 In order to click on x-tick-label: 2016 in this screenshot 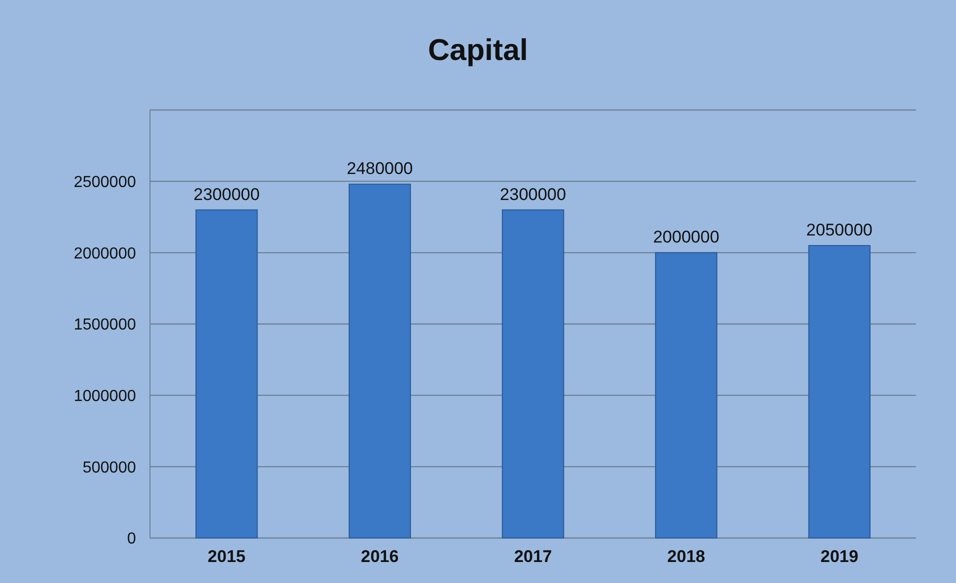, I will do `click(379, 556)`.